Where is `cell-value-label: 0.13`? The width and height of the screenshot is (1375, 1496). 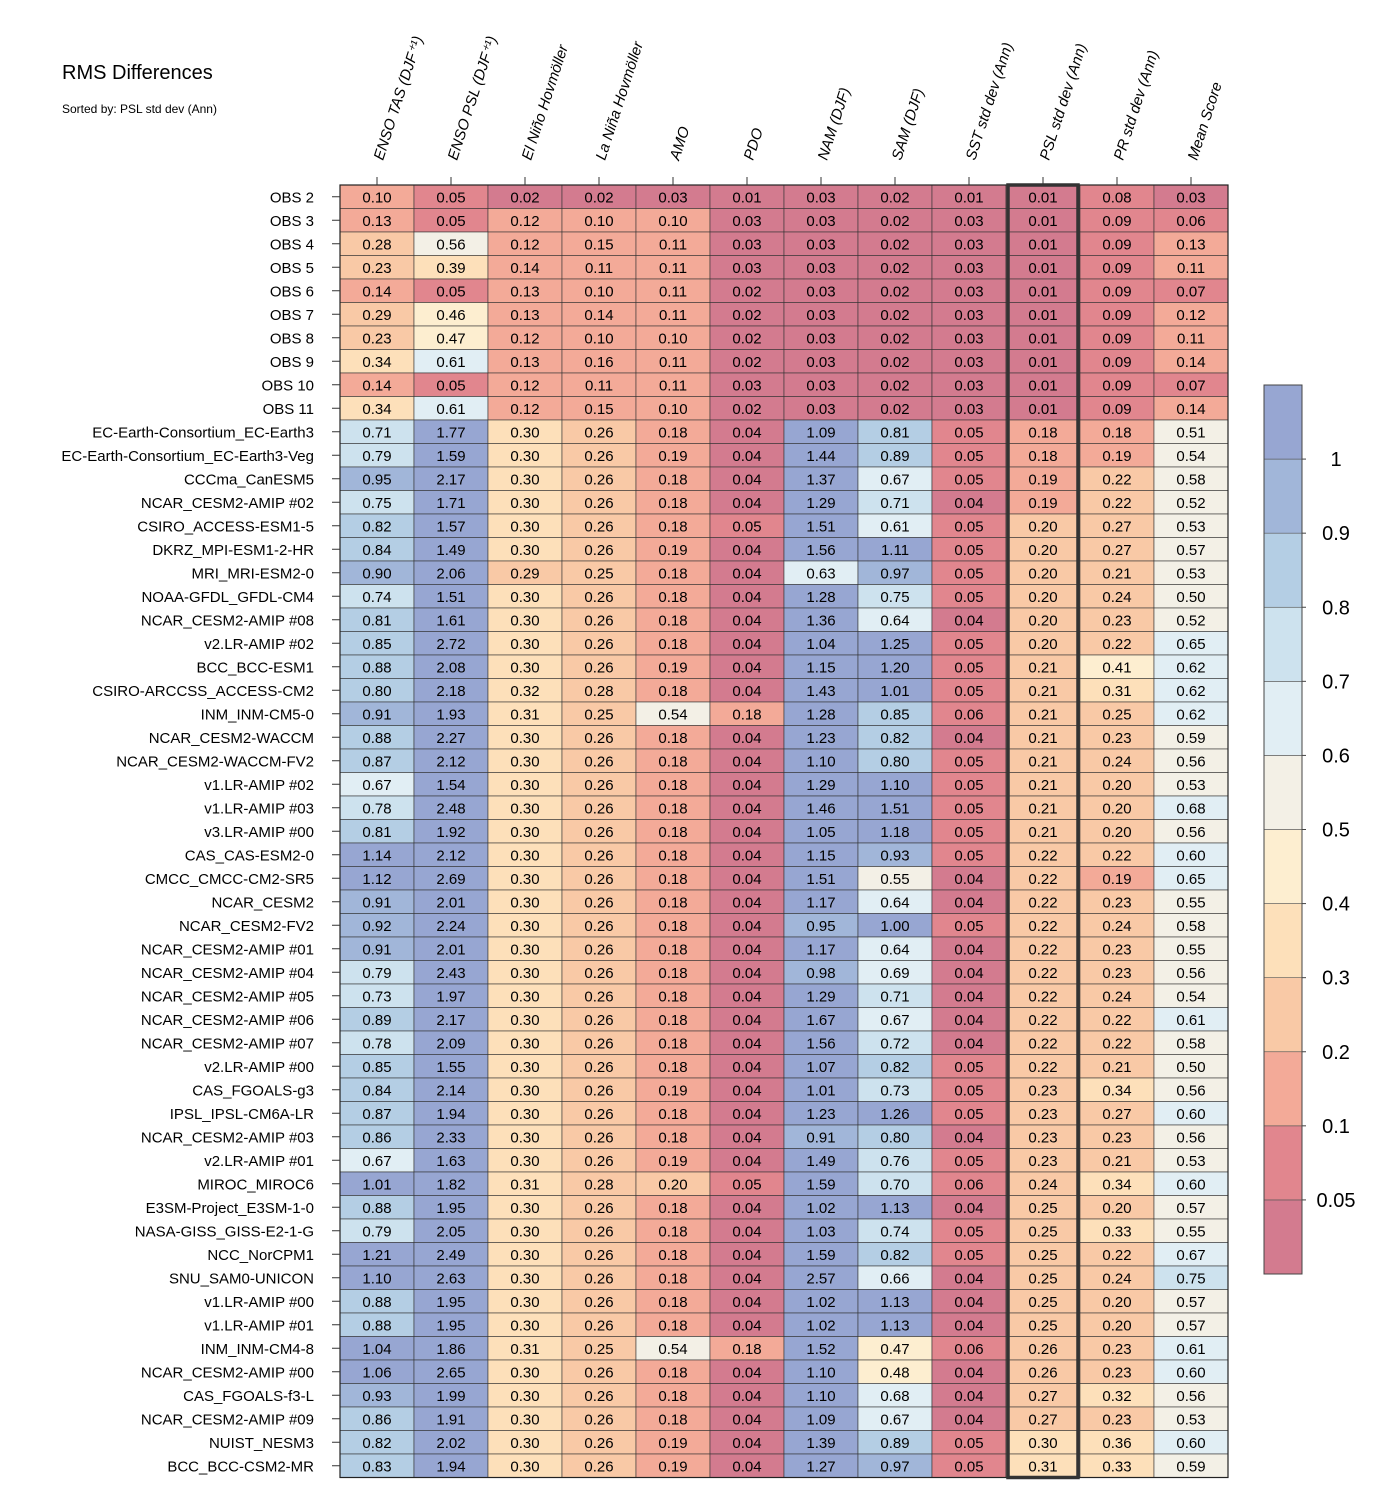 cell-value-label: 0.13 is located at coordinates (524, 315).